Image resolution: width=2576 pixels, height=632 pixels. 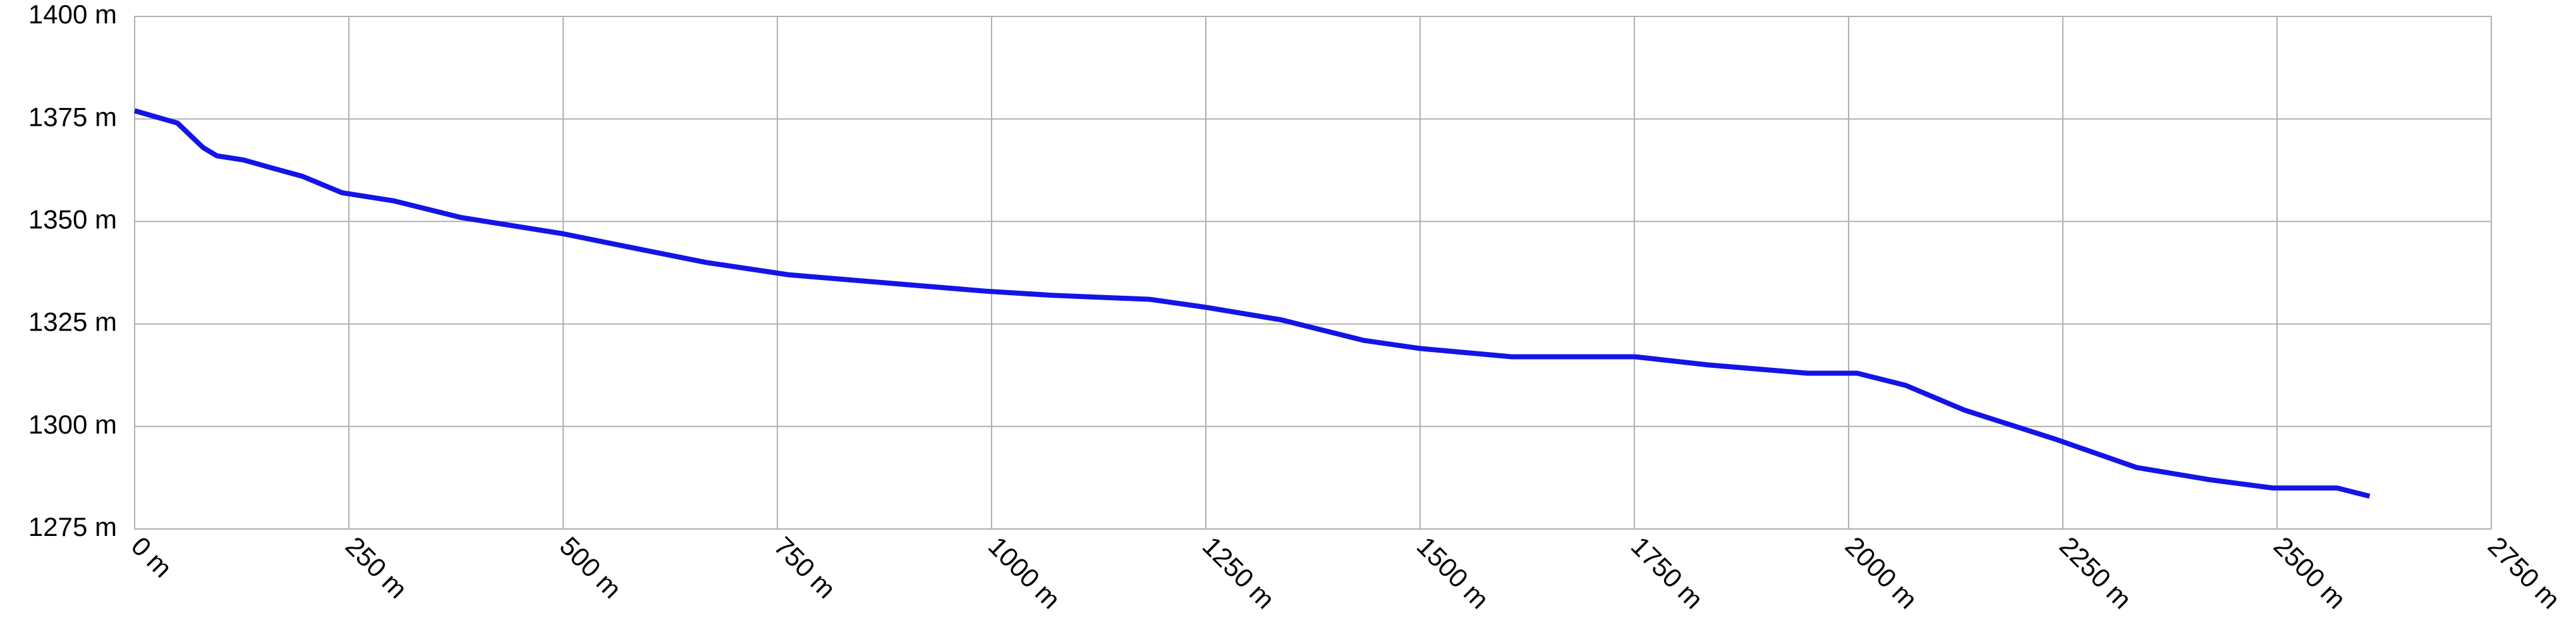 I want to click on x-tick-label: 250 m, so click(x=376, y=567).